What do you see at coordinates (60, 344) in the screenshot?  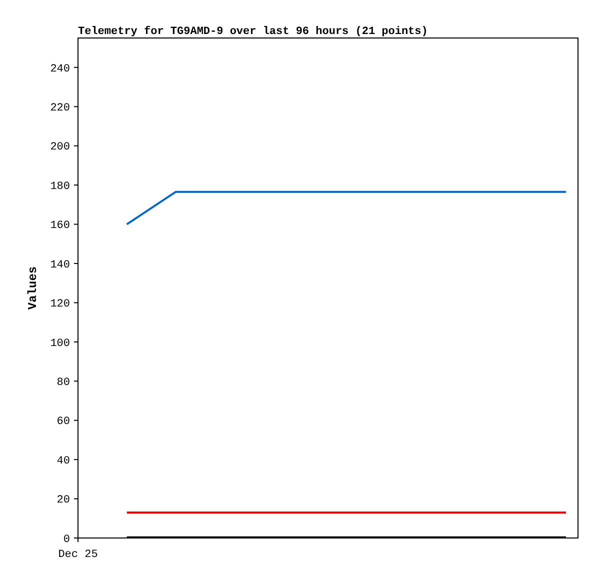 I see `y-tick-label: 100` at bounding box center [60, 344].